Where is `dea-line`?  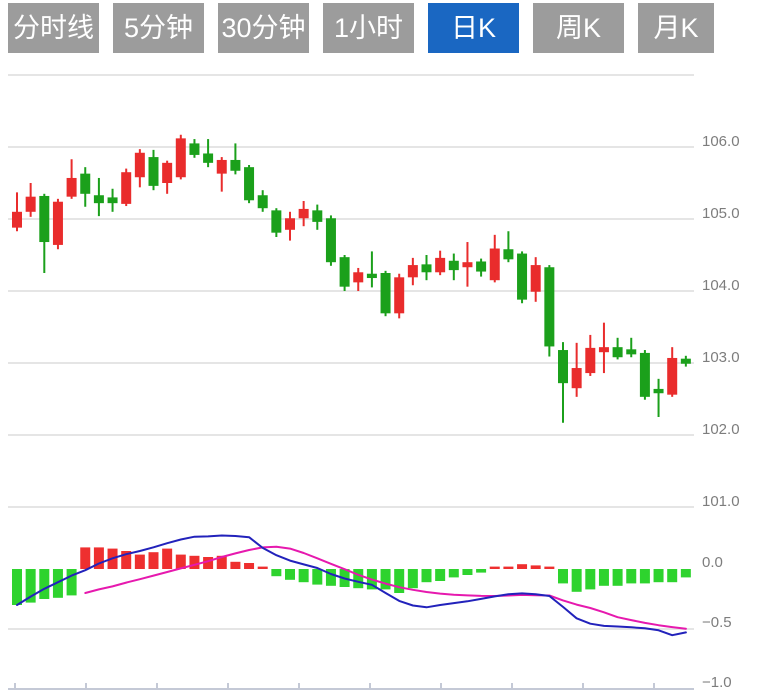 dea-line is located at coordinates (385, 587).